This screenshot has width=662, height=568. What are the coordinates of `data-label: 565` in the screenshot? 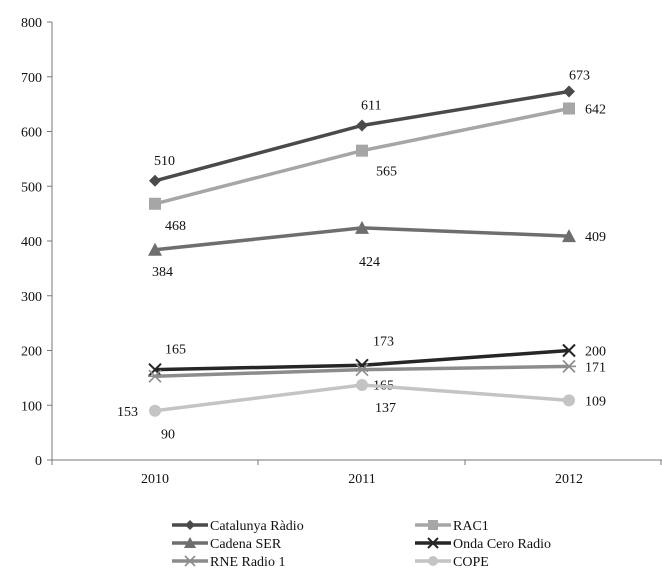 It's located at (386, 172).